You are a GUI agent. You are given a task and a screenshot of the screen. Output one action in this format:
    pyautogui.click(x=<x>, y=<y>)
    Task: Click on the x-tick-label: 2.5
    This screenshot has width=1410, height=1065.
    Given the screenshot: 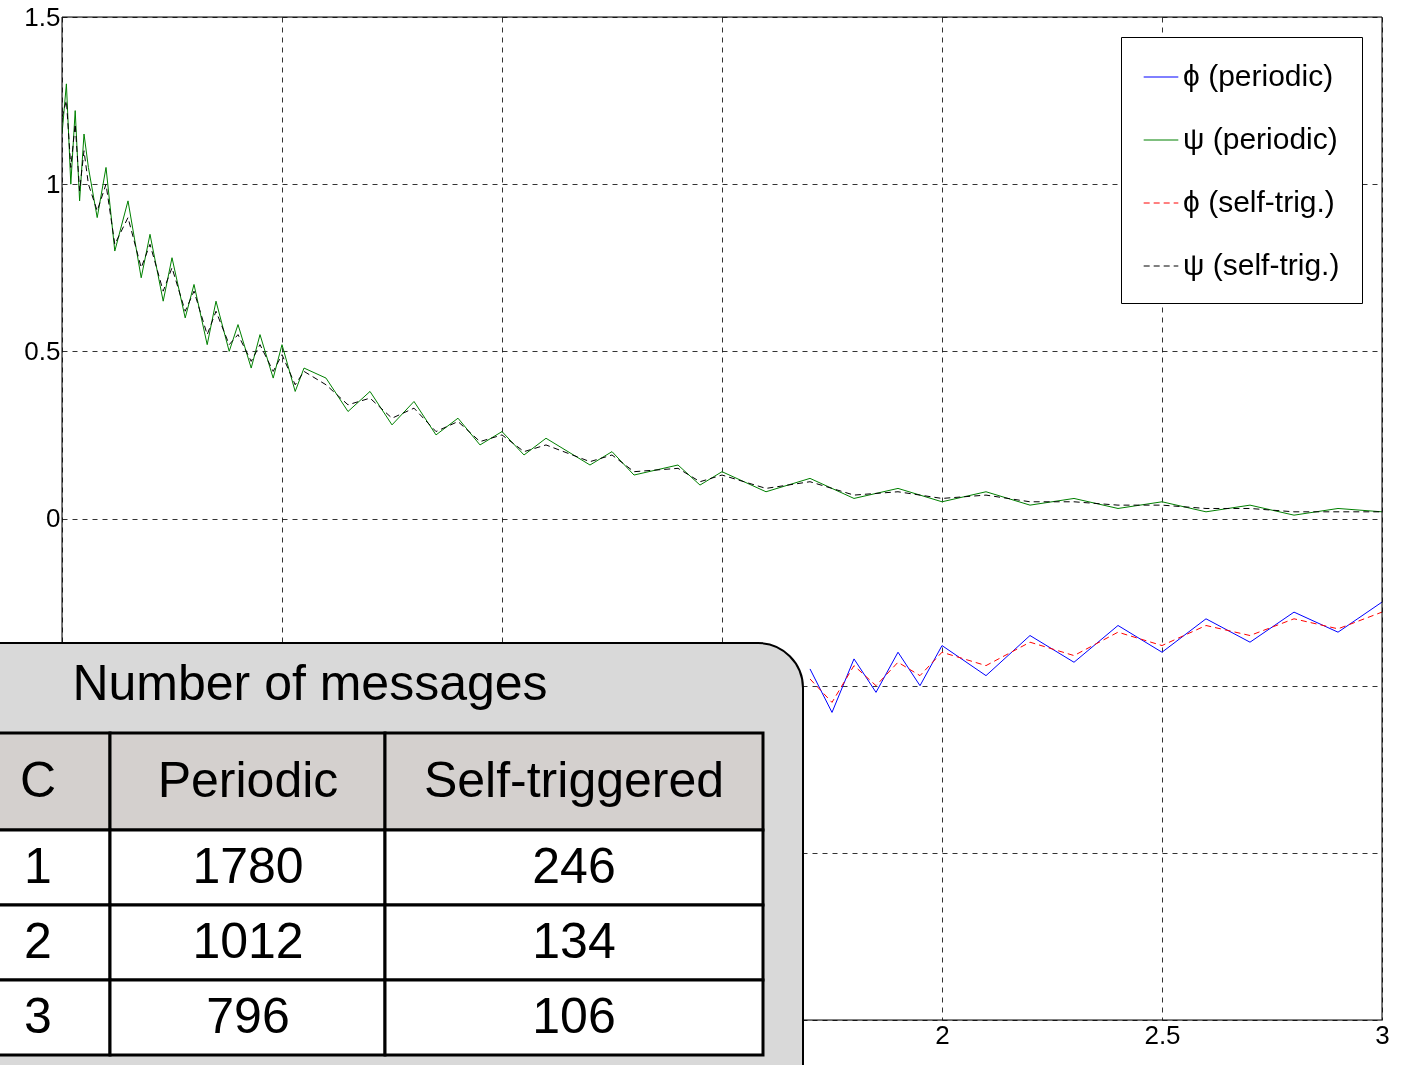 What is the action you would take?
    pyautogui.click(x=1162, y=1034)
    